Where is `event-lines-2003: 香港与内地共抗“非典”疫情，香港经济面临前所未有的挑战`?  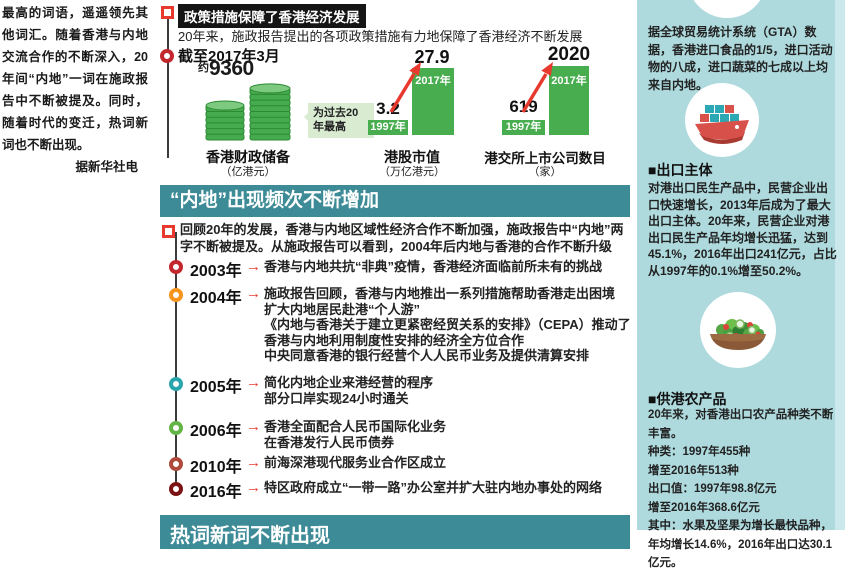
event-lines-2003: 香港与内地共抗“非典”疫情，香港经济面临前所未有的挑战 is located at coordinates (450, 267).